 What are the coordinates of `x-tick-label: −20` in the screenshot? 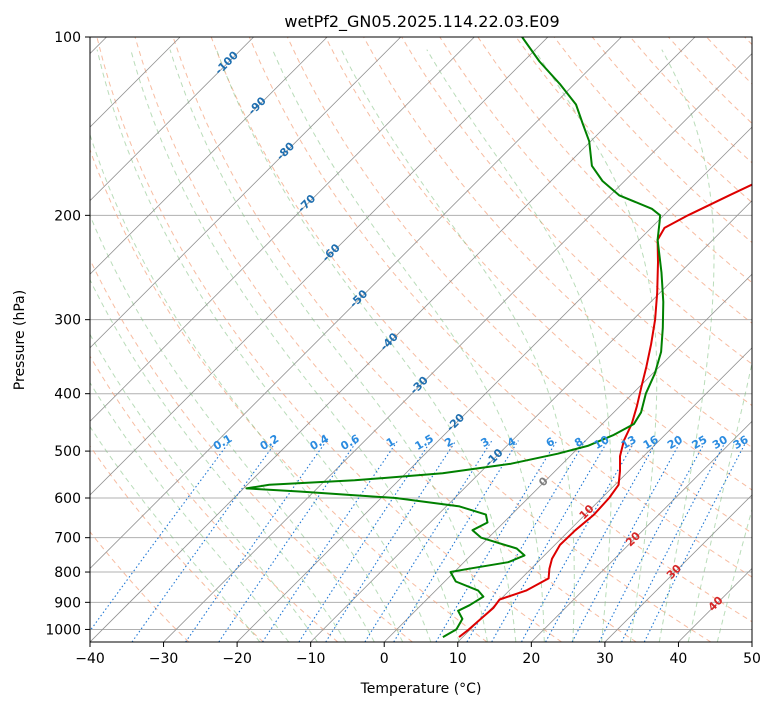 It's located at (237, 659).